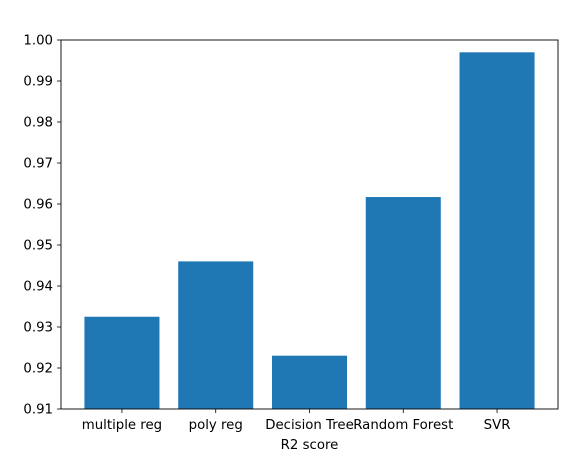  I want to click on bar-multiple-reg, so click(122, 362).